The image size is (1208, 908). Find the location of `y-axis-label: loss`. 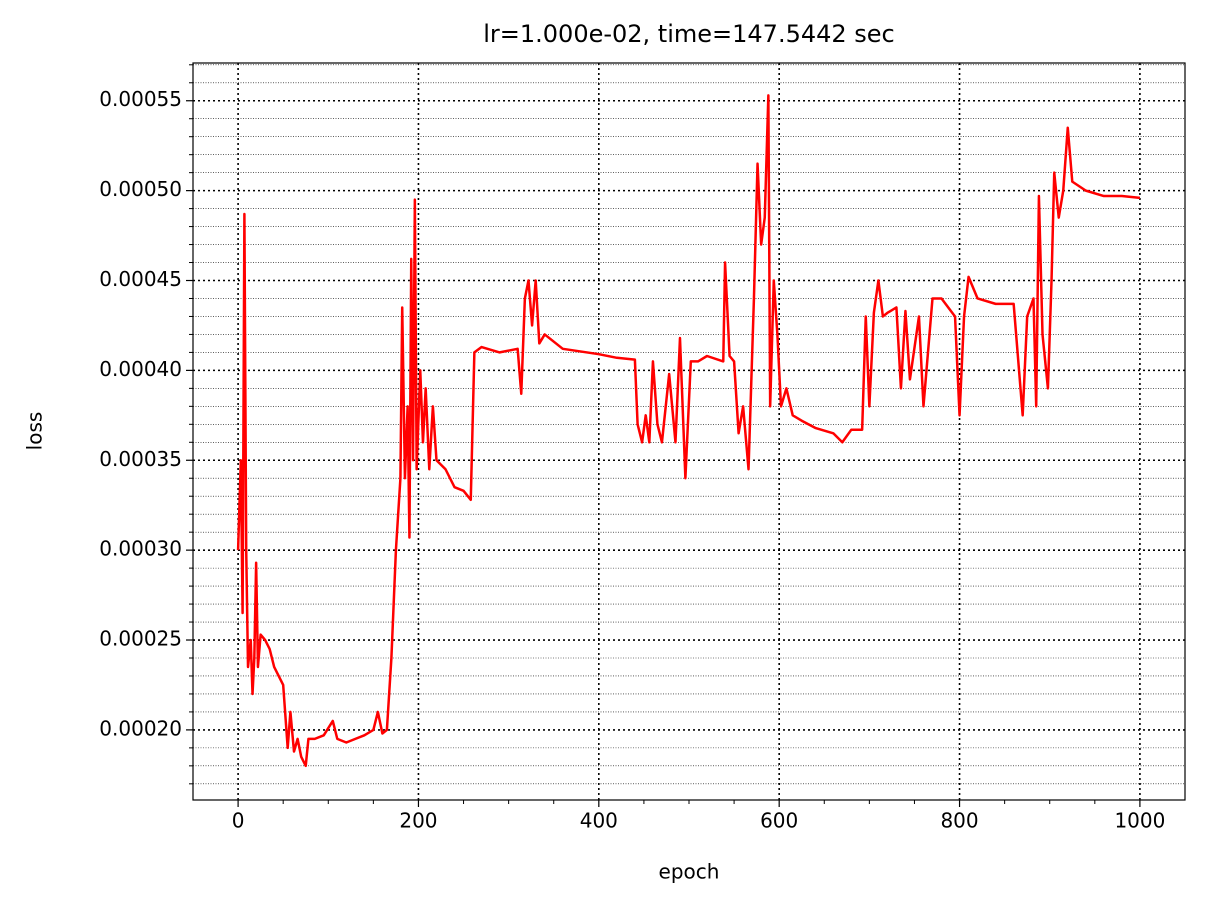

y-axis-label: loss is located at coordinates (35, 431).